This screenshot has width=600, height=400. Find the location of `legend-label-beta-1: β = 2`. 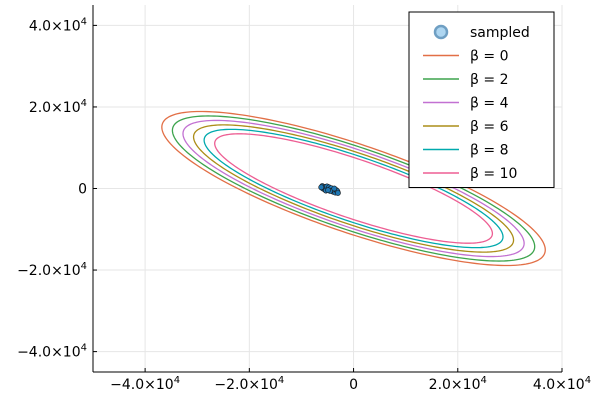

legend-label-beta-1: β = 2 is located at coordinates (489, 80).